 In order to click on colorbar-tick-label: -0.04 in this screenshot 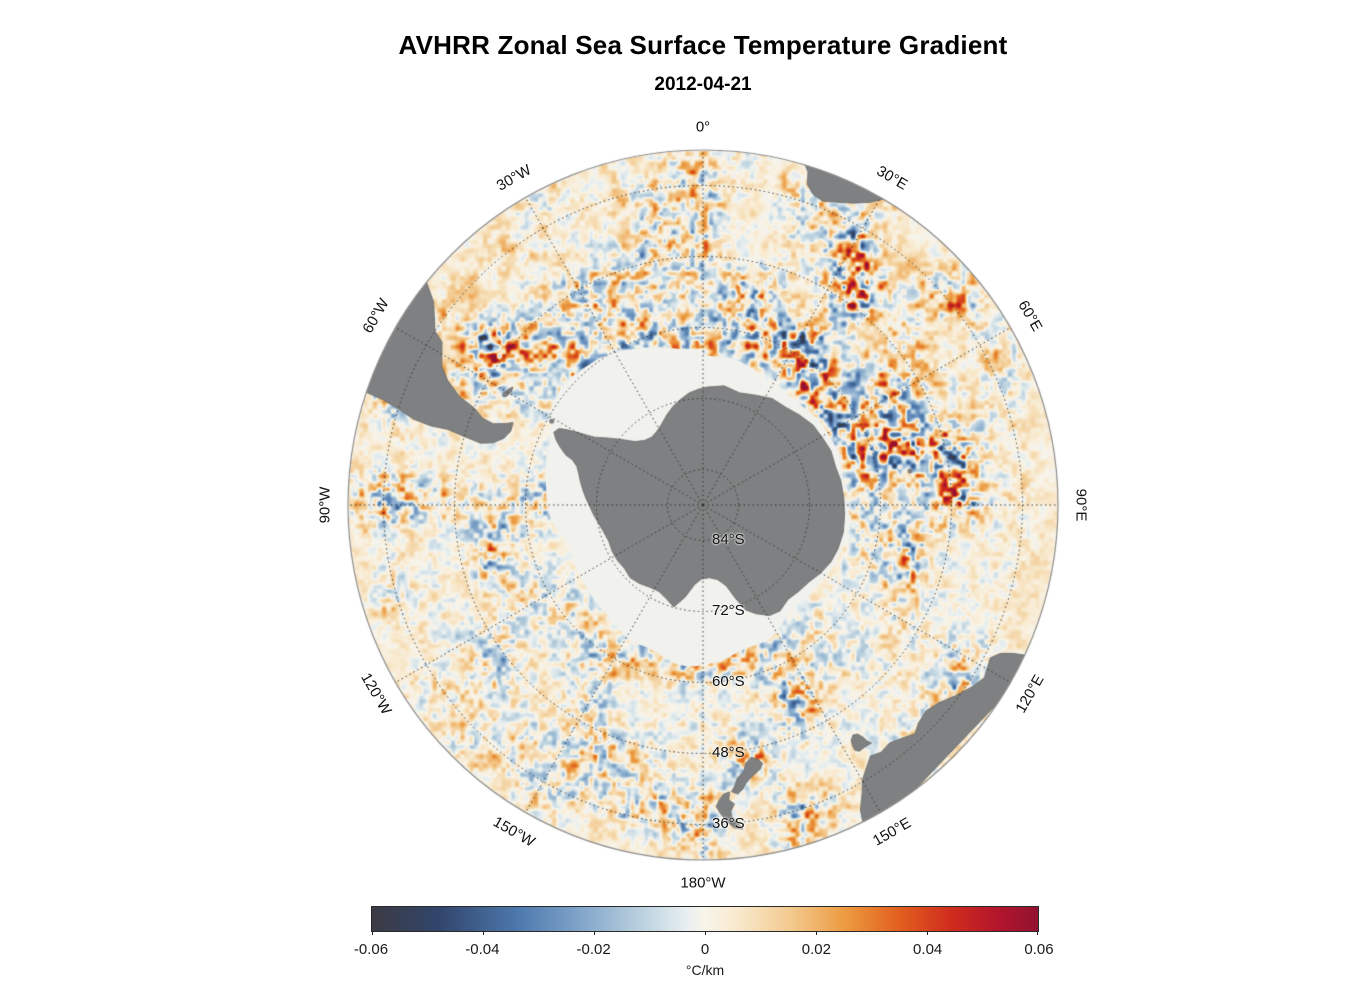, I will do `click(482, 949)`.